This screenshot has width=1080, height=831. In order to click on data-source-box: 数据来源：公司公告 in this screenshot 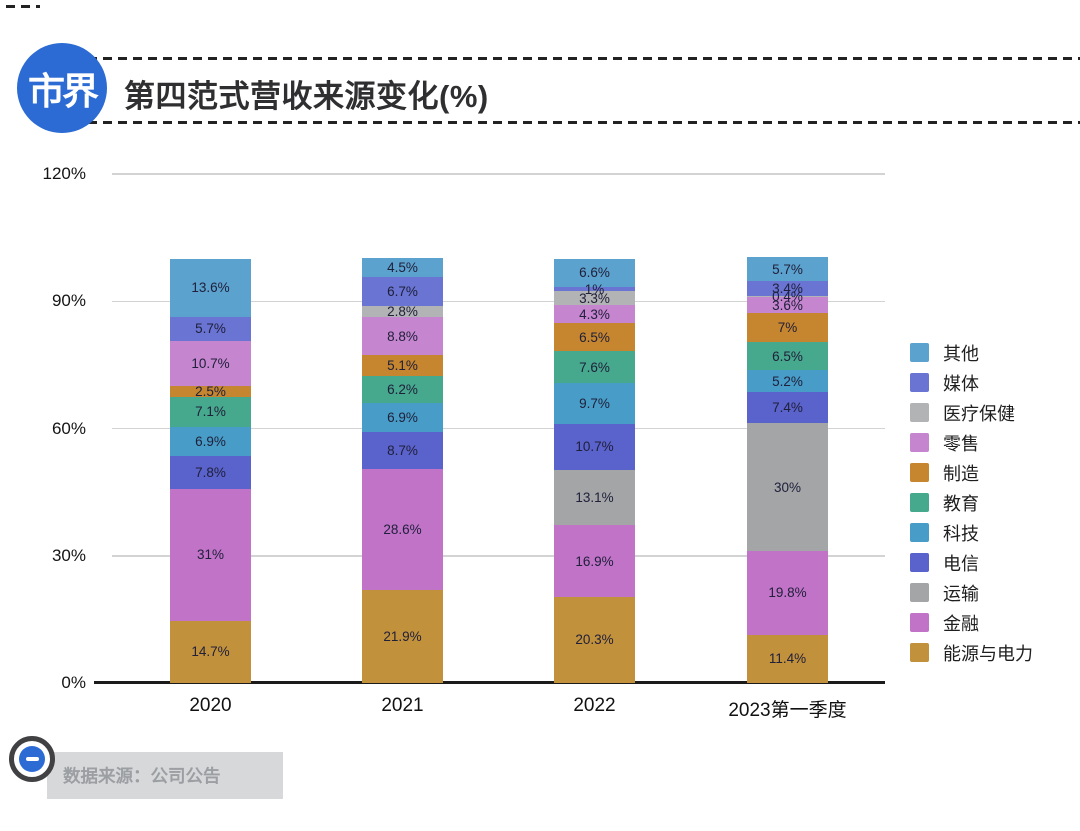, I will do `click(165, 775)`.